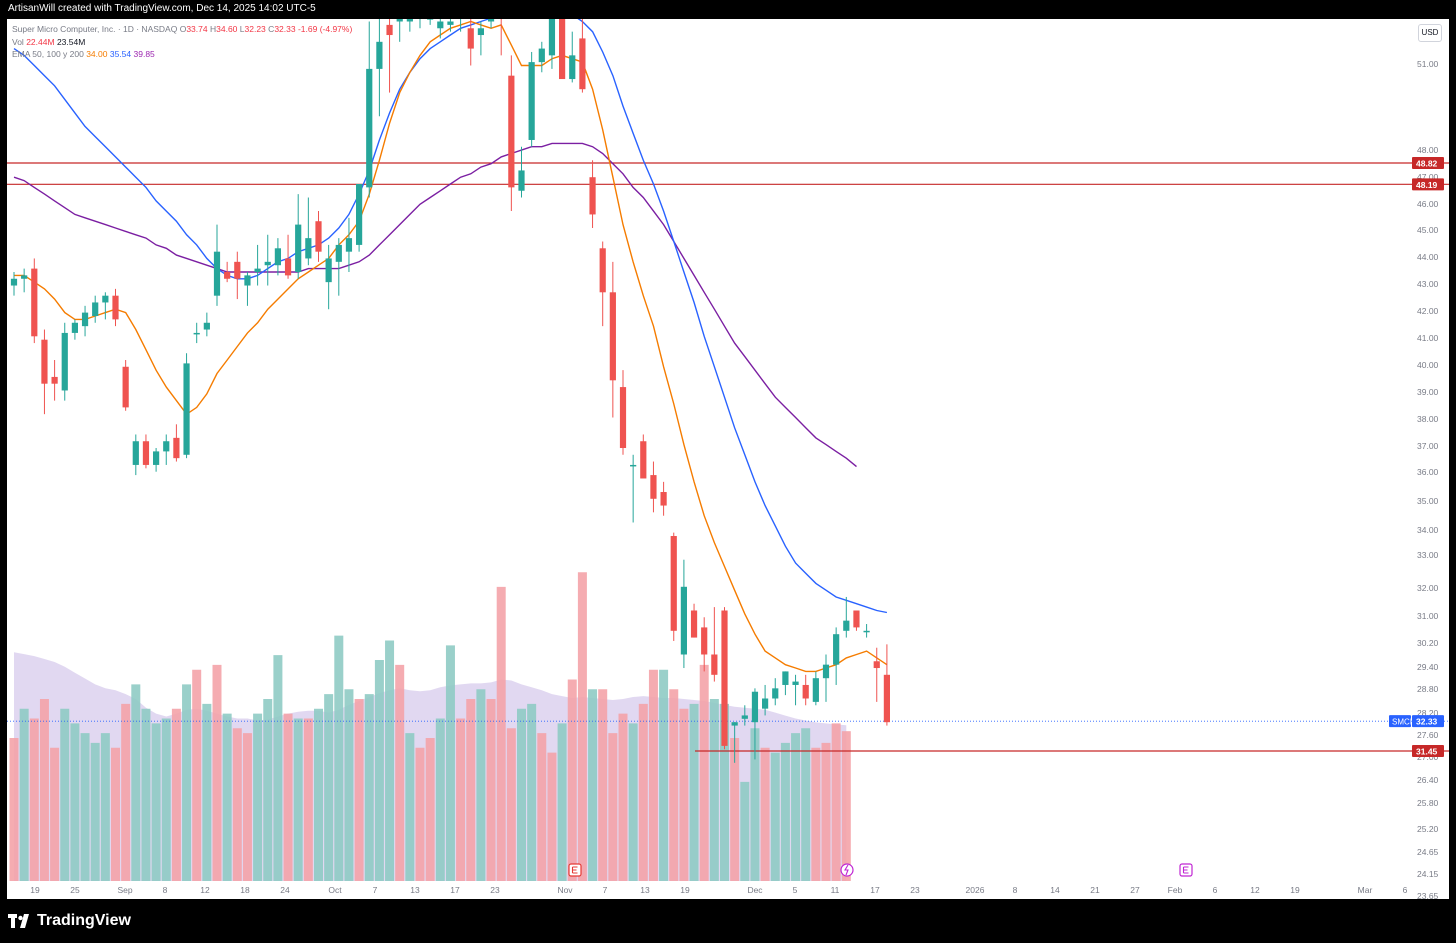  I want to click on price-scale-tick: 51.00, so click(1428, 64).